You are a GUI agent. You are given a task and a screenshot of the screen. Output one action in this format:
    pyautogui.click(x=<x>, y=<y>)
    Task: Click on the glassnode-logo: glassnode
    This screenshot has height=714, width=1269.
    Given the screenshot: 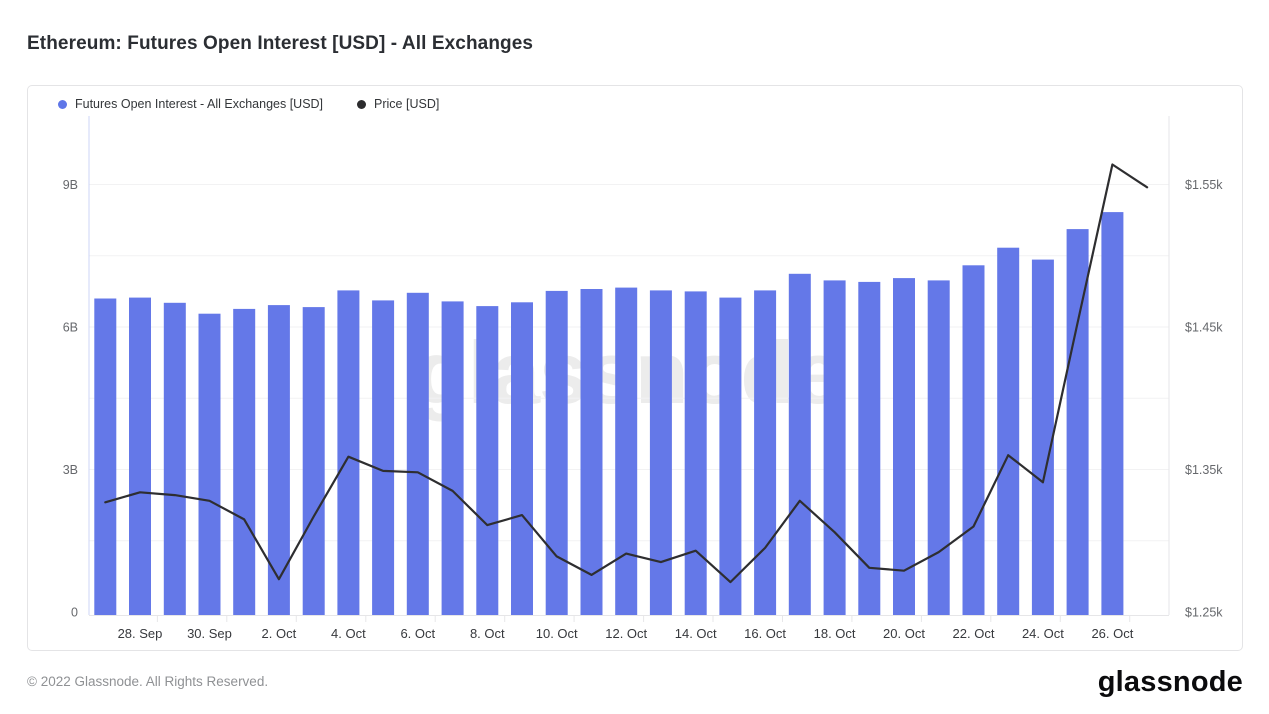 What is the action you would take?
    pyautogui.click(x=1170, y=682)
    